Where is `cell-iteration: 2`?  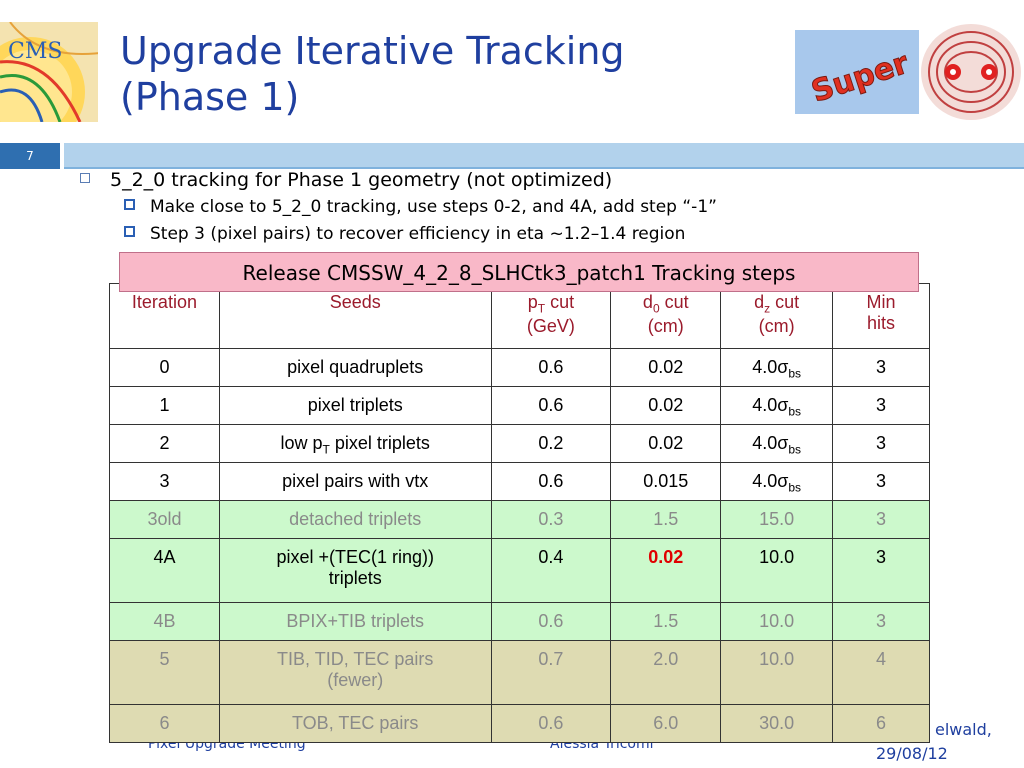
cell-iteration: 2 is located at coordinates (164, 443).